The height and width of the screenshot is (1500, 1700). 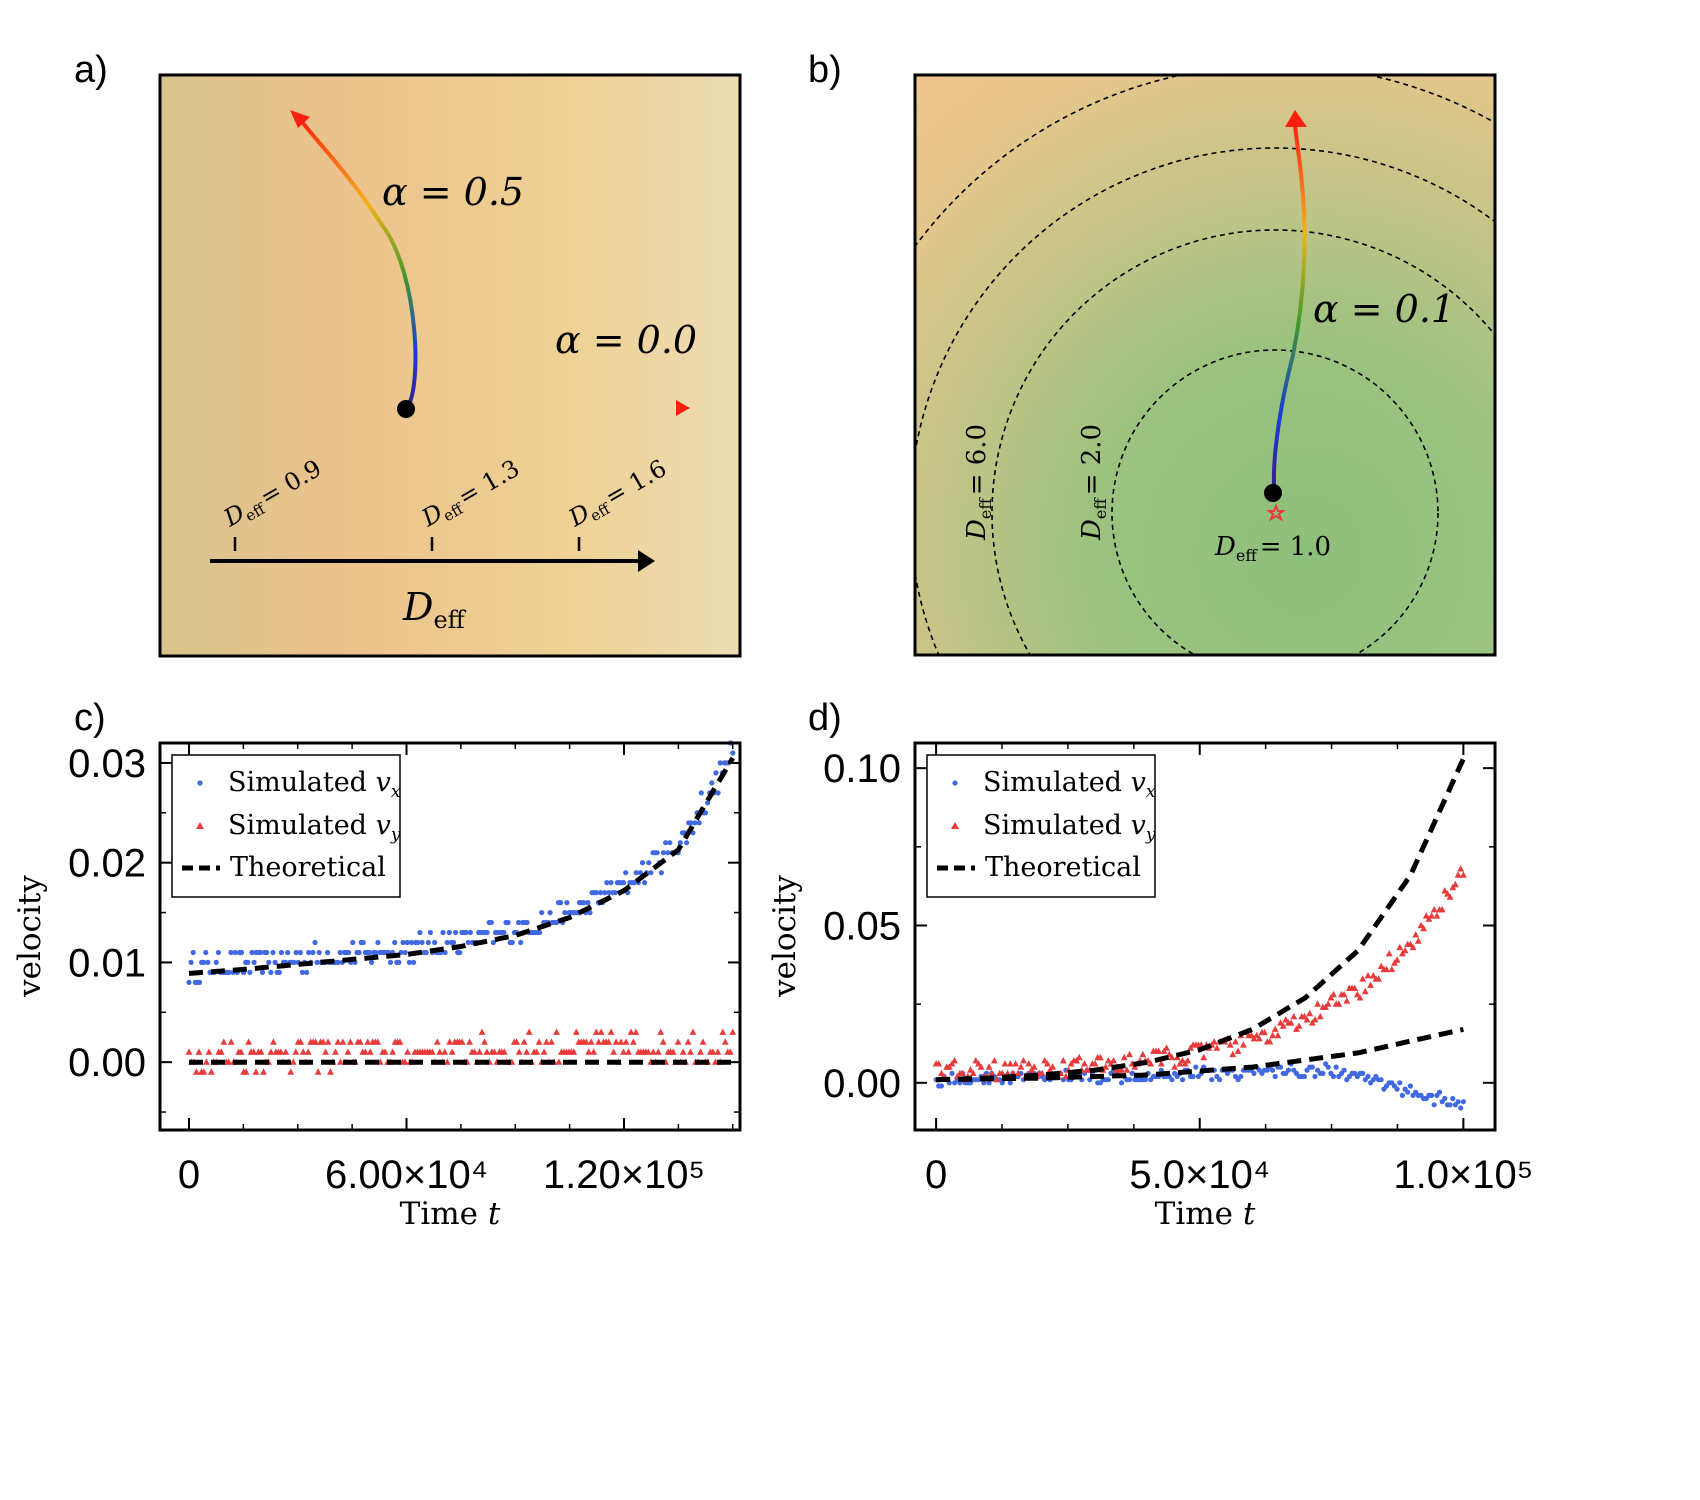 I want to click on panel-b: α = 0.1 Deff= 6.0 Deff= 2.0 Deff = 1.0, so click(x=1205, y=365).